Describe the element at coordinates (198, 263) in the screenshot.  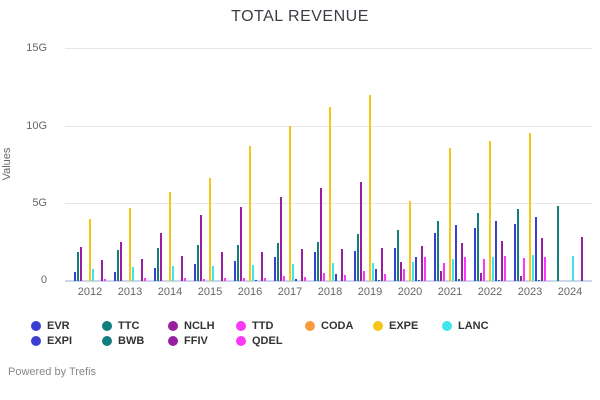
I see `bar-TTC-2015` at that location.